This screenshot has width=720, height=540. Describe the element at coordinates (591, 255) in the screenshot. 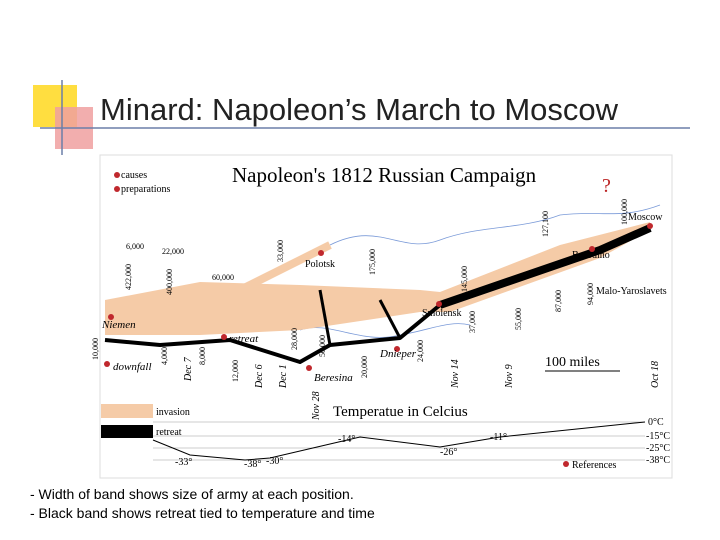

I see `place: Borodino` at that location.